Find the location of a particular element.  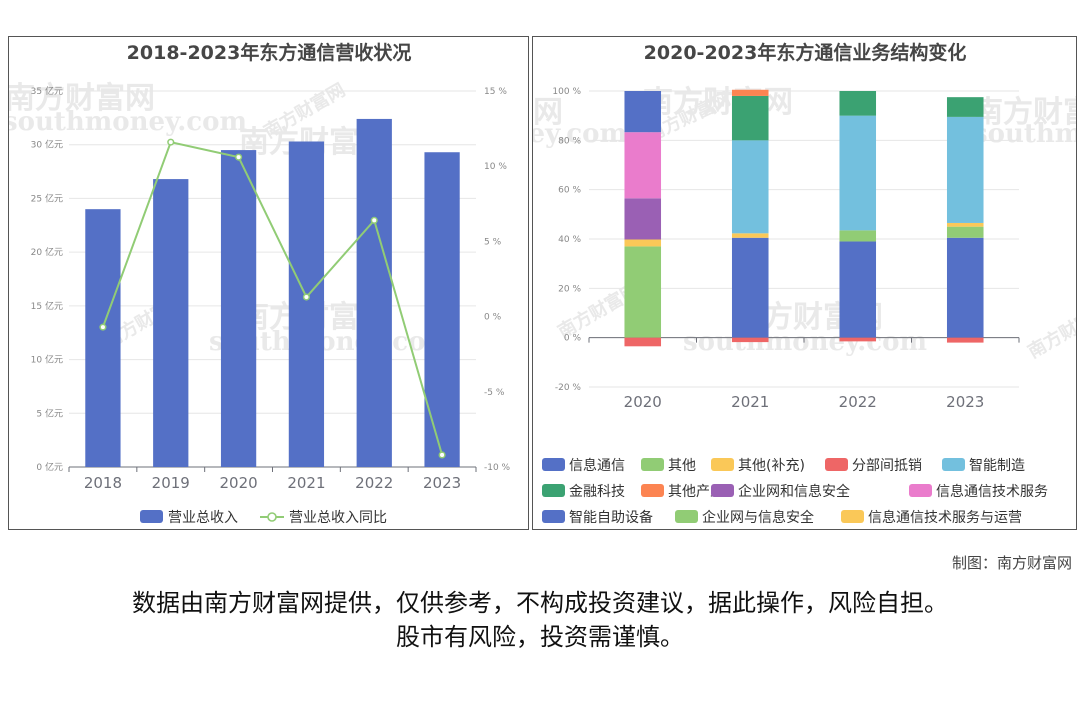

legend-label: 信息通信 is located at coordinates (597, 465).